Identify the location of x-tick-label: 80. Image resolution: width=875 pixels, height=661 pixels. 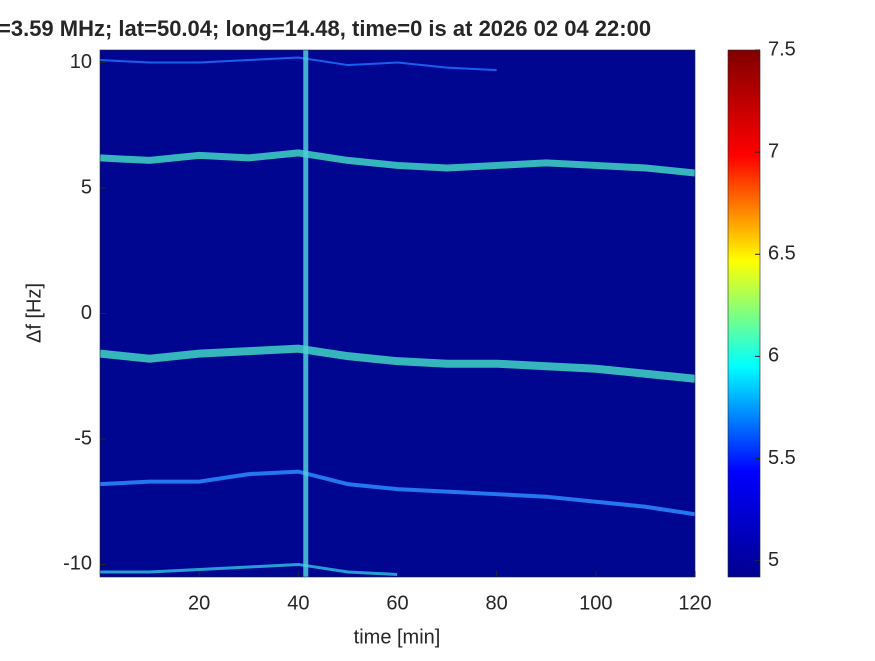
(497, 603).